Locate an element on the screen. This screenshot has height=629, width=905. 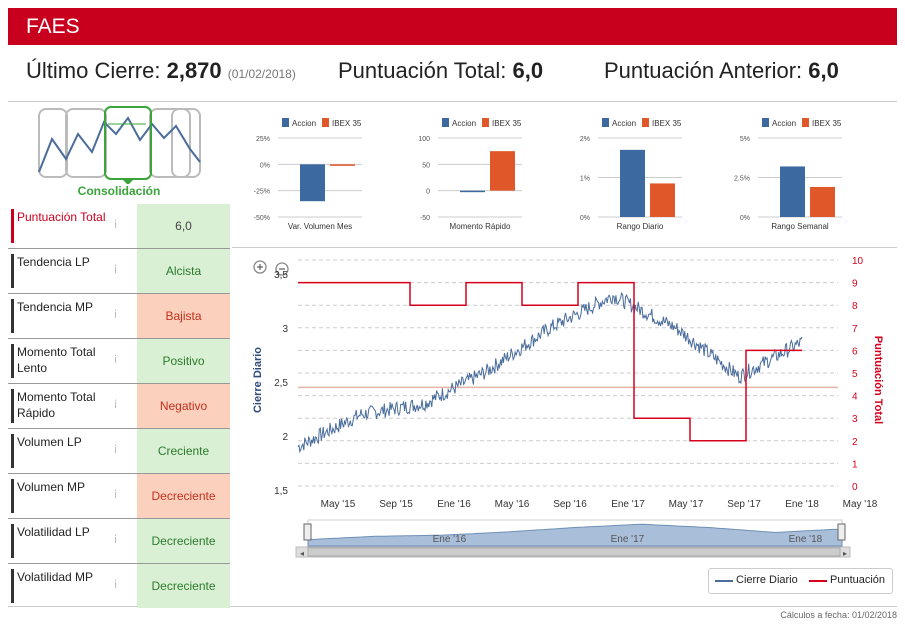
left-tick-label: 3 is located at coordinates (285, 329).